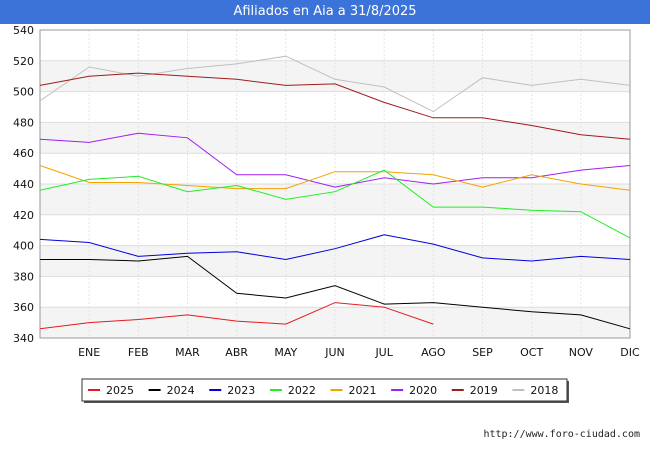 Image resolution: width=650 pixels, height=450 pixels. What do you see at coordinates (236, 316) in the screenshot?
I see `series-line-2025` at bounding box center [236, 316].